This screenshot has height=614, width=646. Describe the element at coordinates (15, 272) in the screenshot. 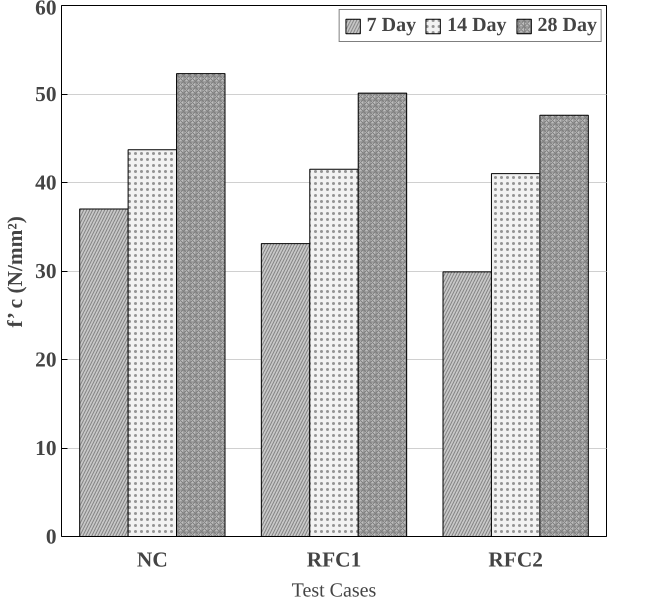

I see `y-axis-title: f’ c (N/mm²)` at that location.